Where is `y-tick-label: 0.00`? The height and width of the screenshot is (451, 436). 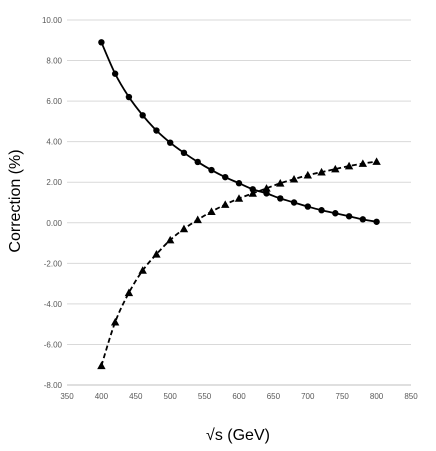
y-tick-label: 0.00 is located at coordinates (54, 223).